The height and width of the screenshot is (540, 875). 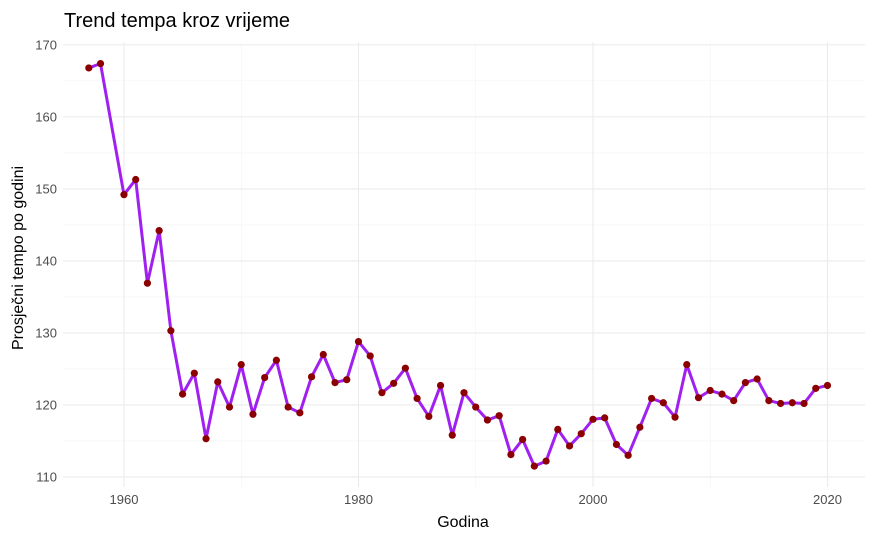 What do you see at coordinates (18, 258) in the screenshot?
I see `y-axis-label: Prosječni tempo po godini` at bounding box center [18, 258].